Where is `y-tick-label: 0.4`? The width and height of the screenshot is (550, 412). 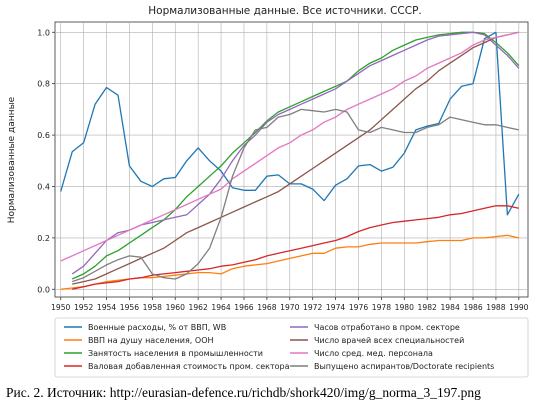
y-tick-label: 0.4 is located at coordinates (43, 186).